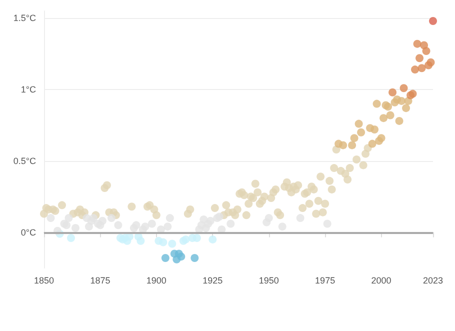 The image size is (455, 331). Describe the element at coordinates (24, 161) in the screenshot. I see `y-tick-label: 0.5°C` at that location.